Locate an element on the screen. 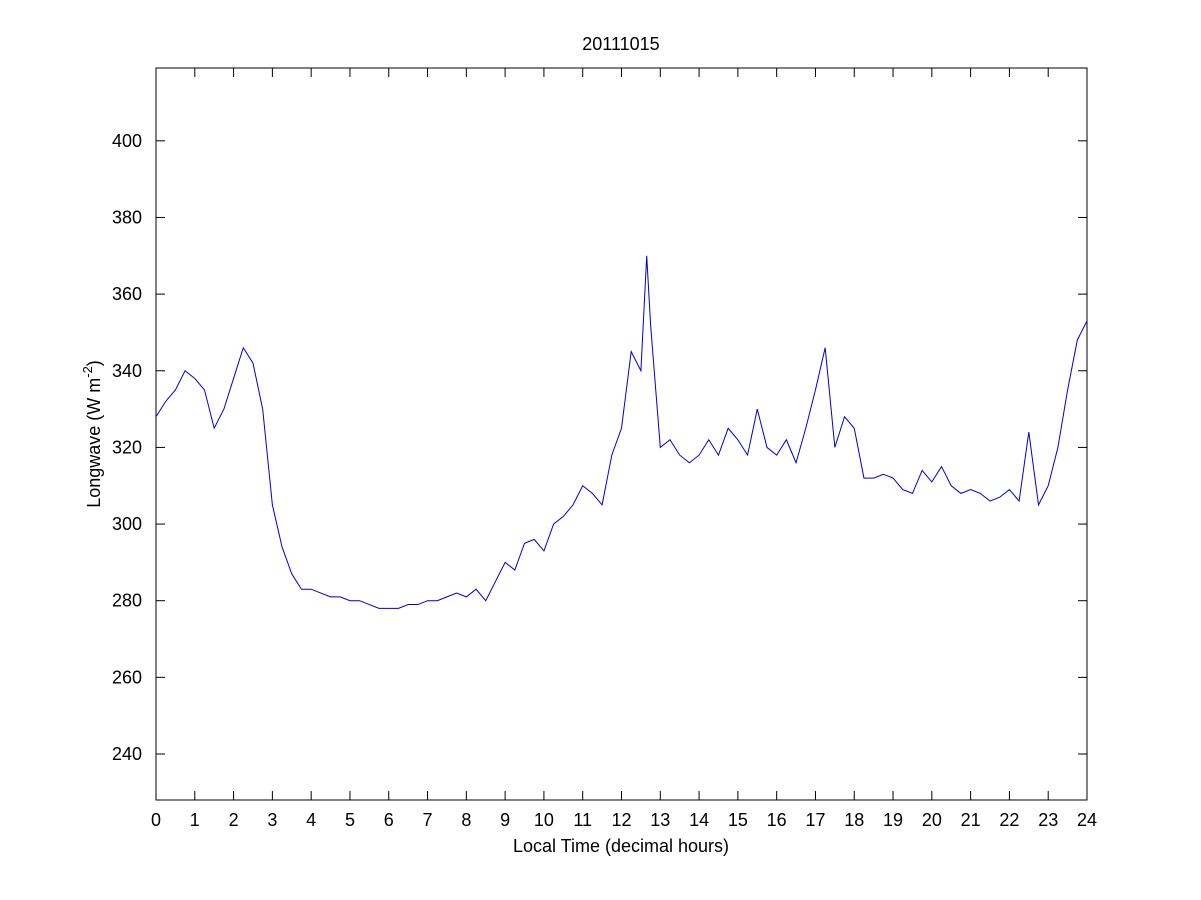 The height and width of the screenshot is (900, 1201). y-tick-label: 360 is located at coordinates (127, 294).